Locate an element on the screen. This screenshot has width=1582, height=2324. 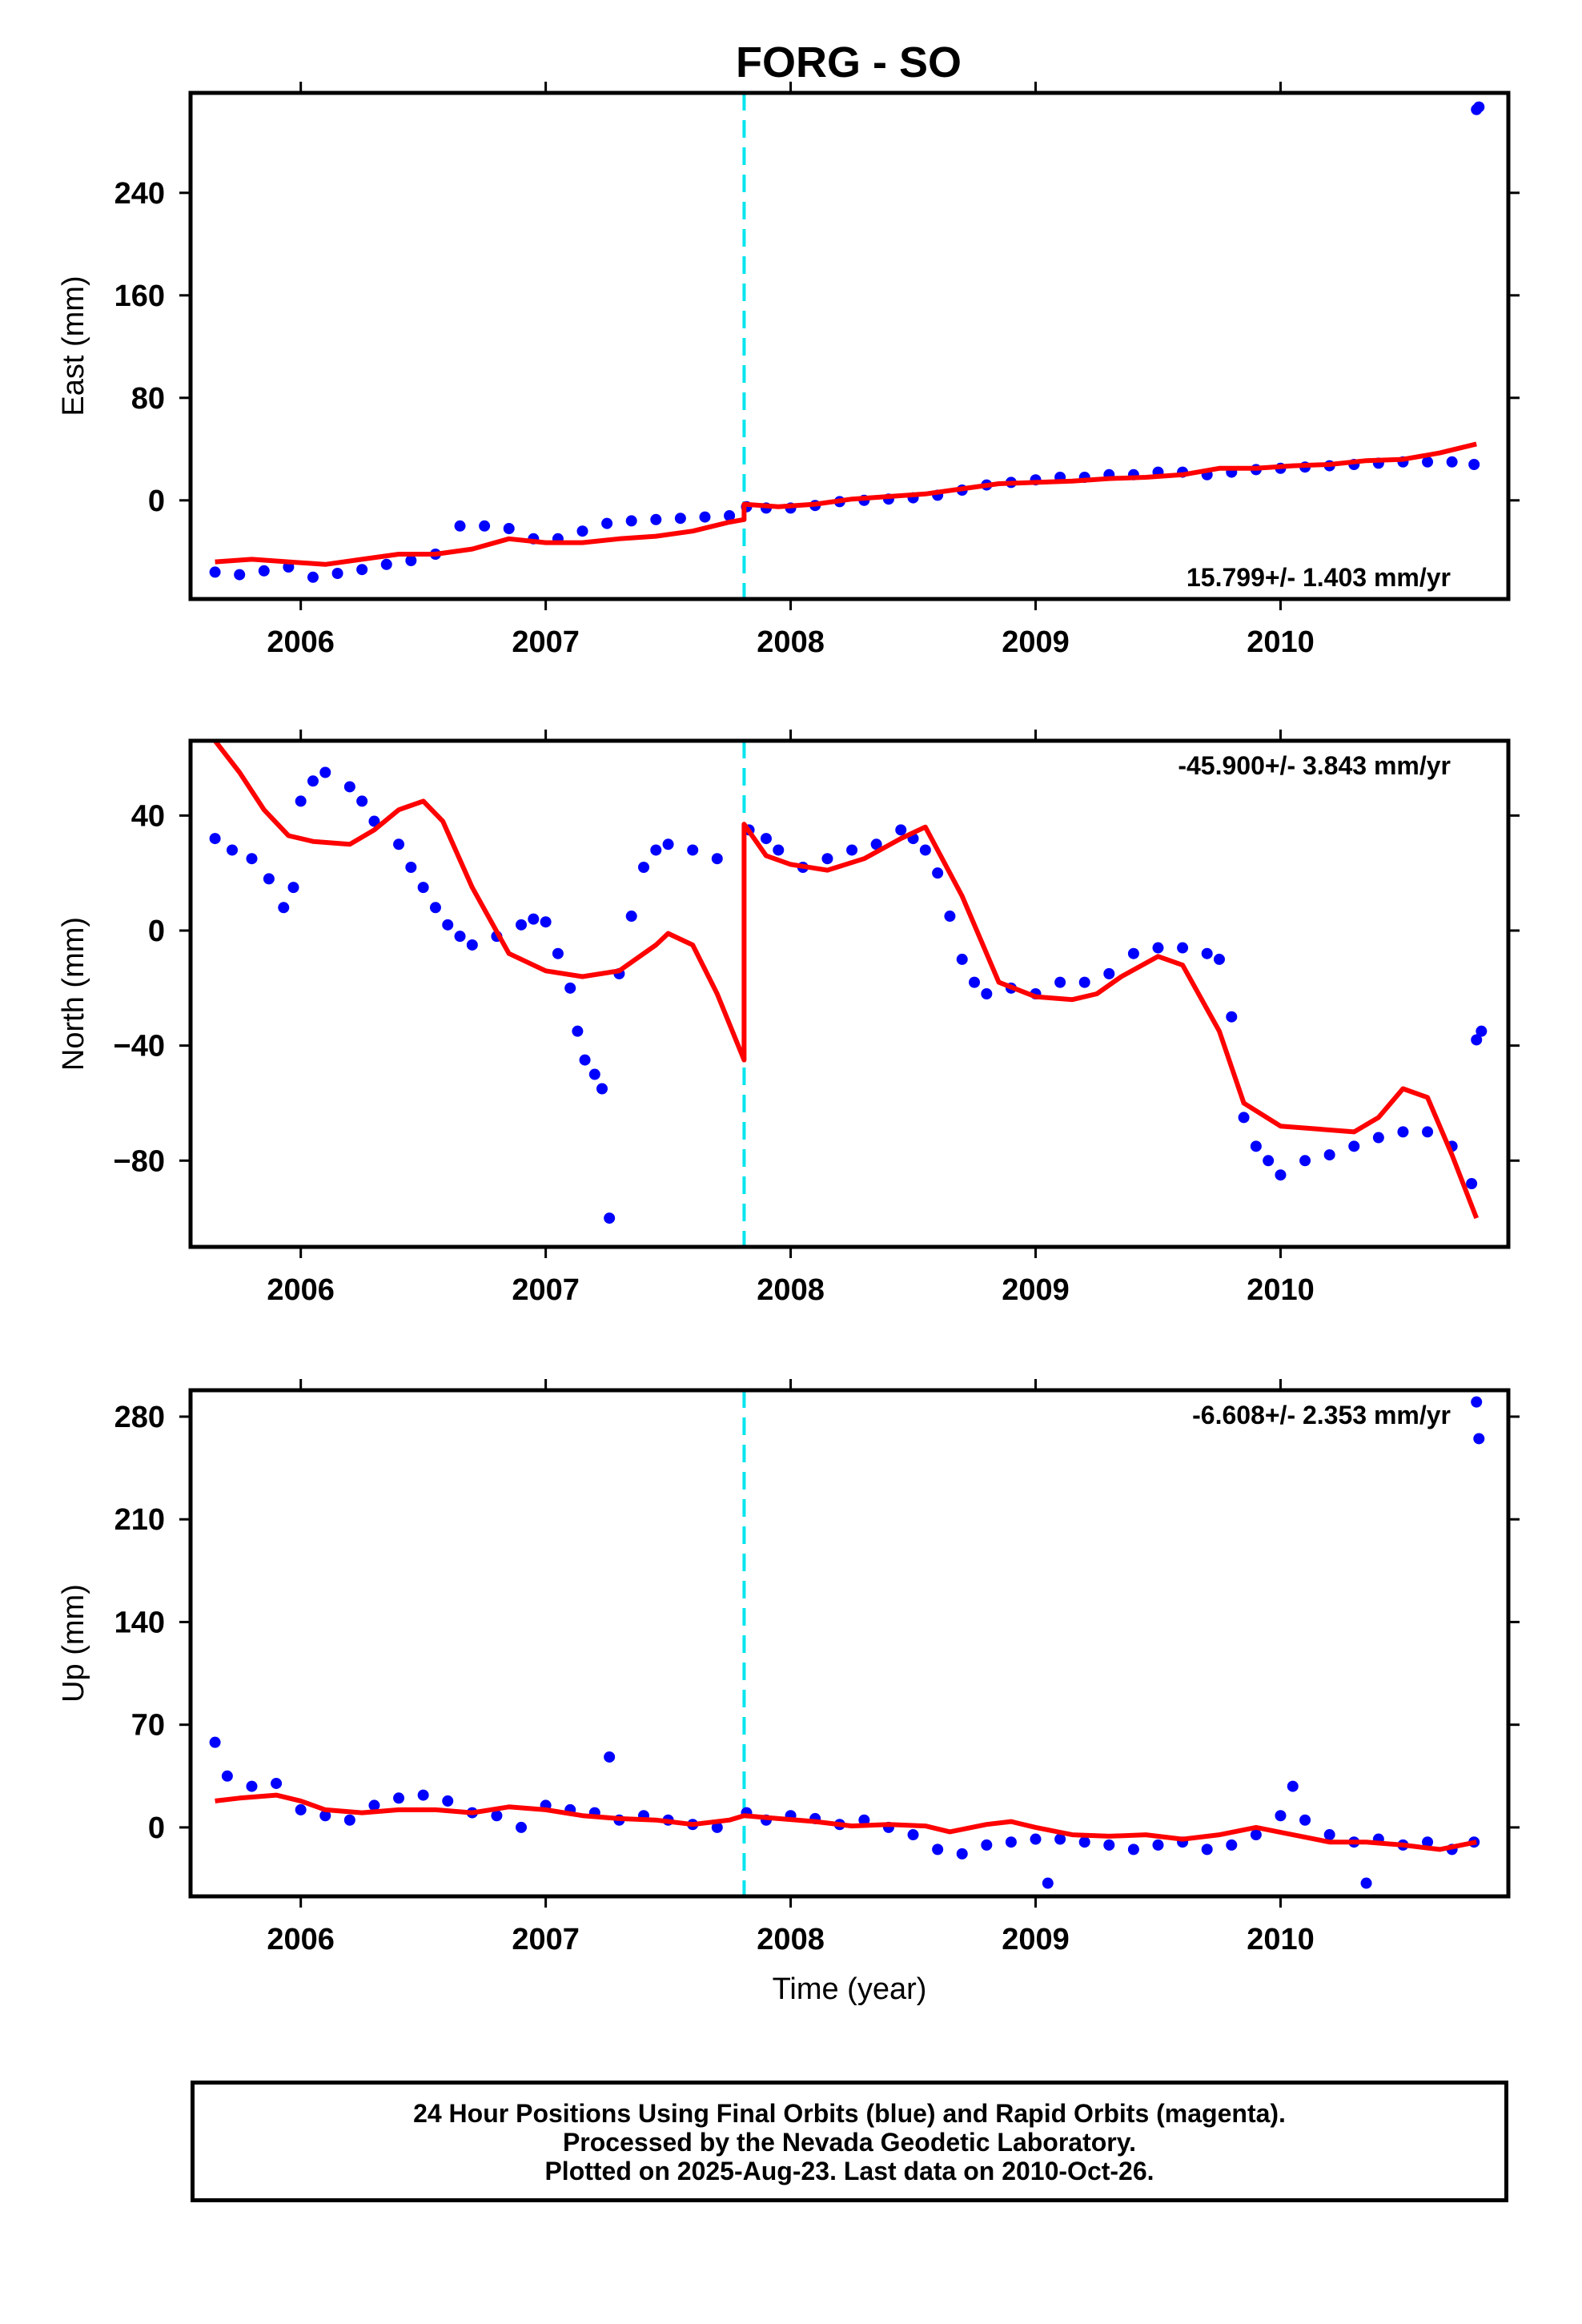
up-x-axis-label: Time (year) is located at coordinates (850, 1989).